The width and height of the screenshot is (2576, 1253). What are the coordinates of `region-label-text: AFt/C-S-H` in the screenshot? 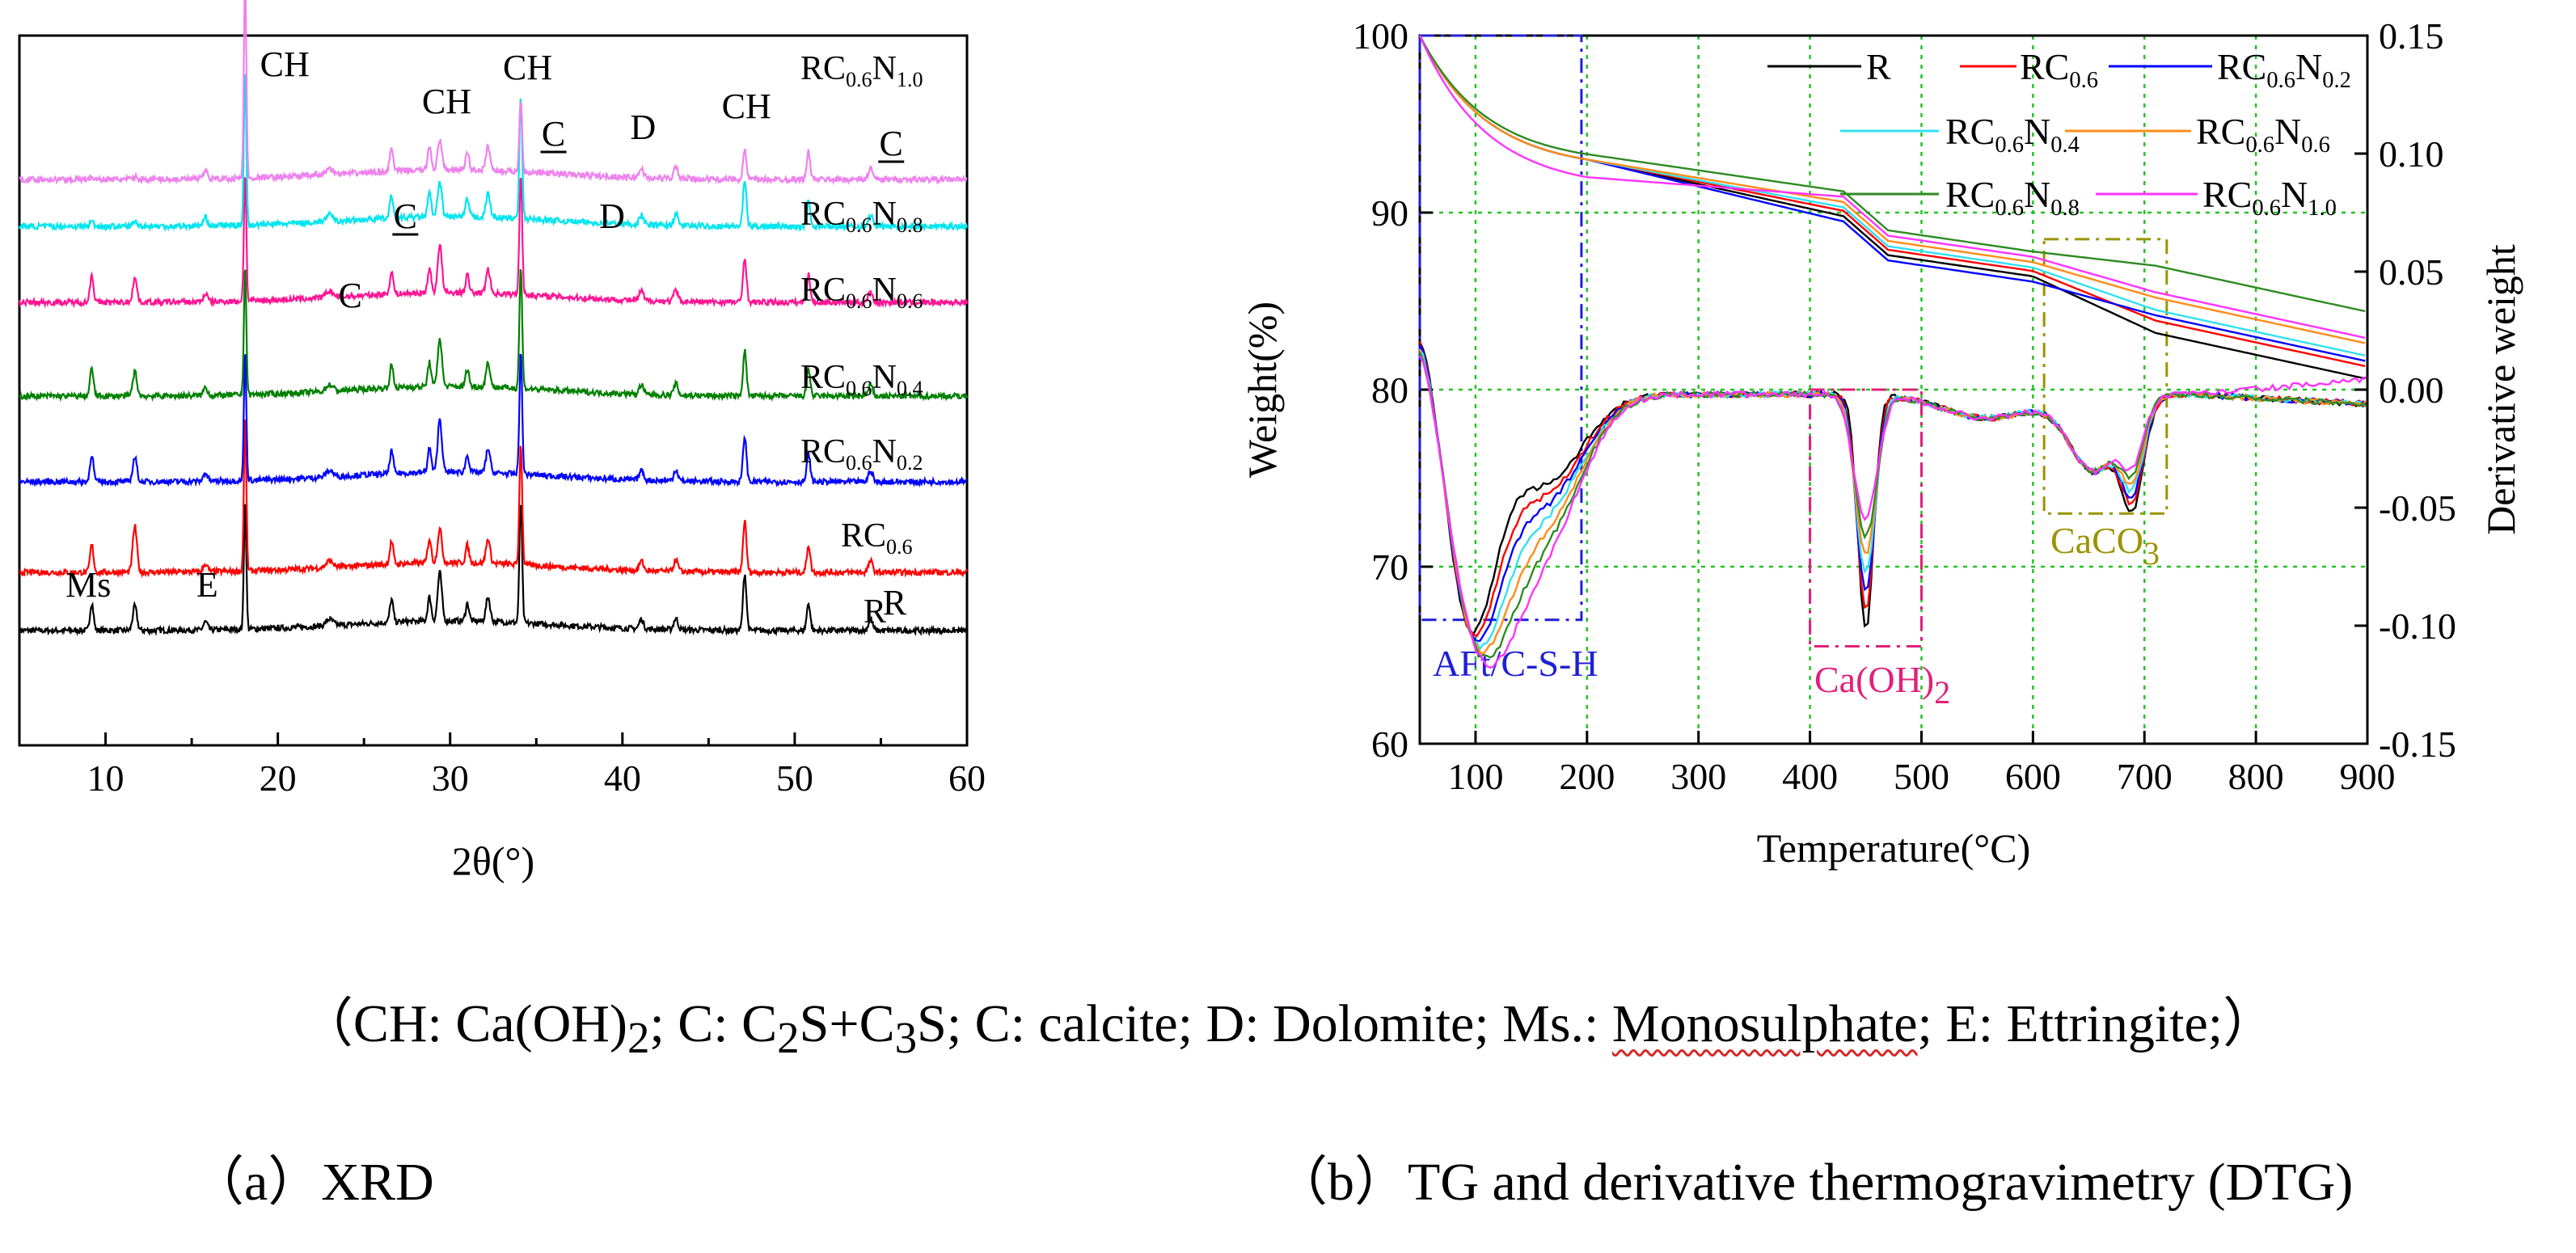 It's located at (1515, 663).